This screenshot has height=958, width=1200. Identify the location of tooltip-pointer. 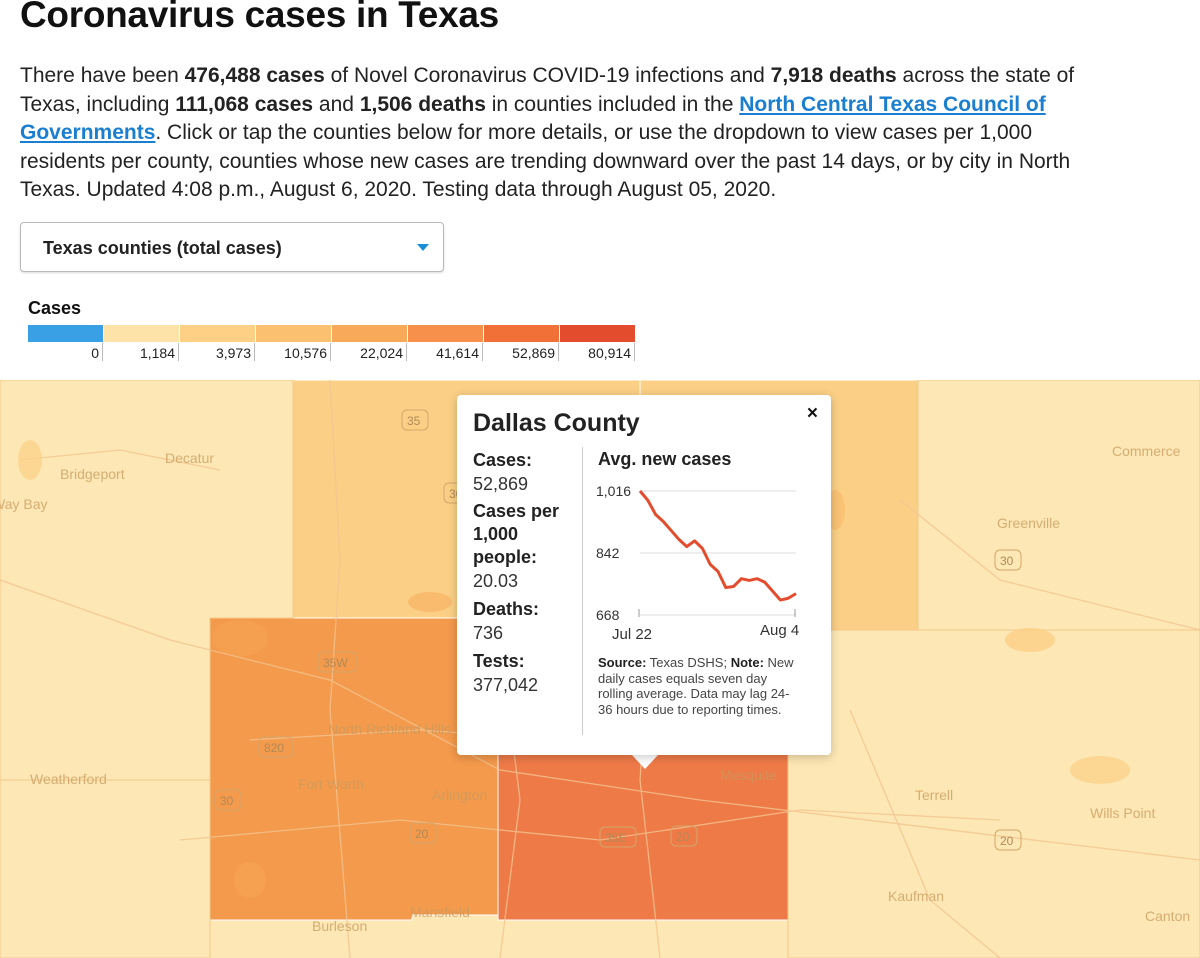
(645, 762).